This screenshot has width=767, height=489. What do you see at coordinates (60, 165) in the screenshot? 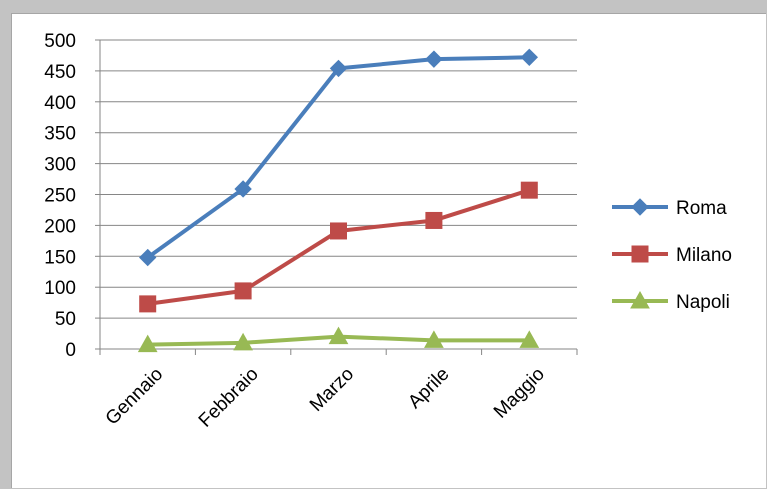
I see `y-tick-label-300: 300` at bounding box center [60, 165].